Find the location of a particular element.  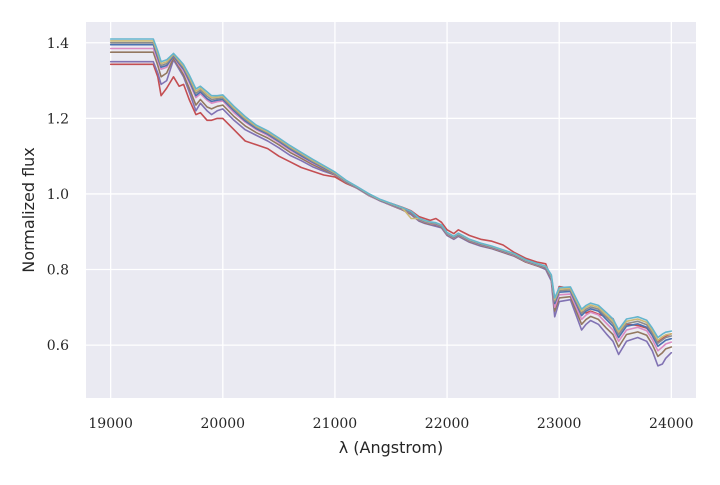

y-tick-label: 0.6 is located at coordinates (58, 346).